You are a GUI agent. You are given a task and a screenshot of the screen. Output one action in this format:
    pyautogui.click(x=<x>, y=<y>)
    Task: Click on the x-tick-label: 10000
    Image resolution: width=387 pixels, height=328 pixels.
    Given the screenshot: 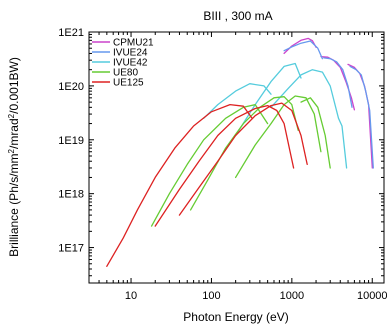 What is the action you would take?
    pyautogui.click(x=372, y=296)
    